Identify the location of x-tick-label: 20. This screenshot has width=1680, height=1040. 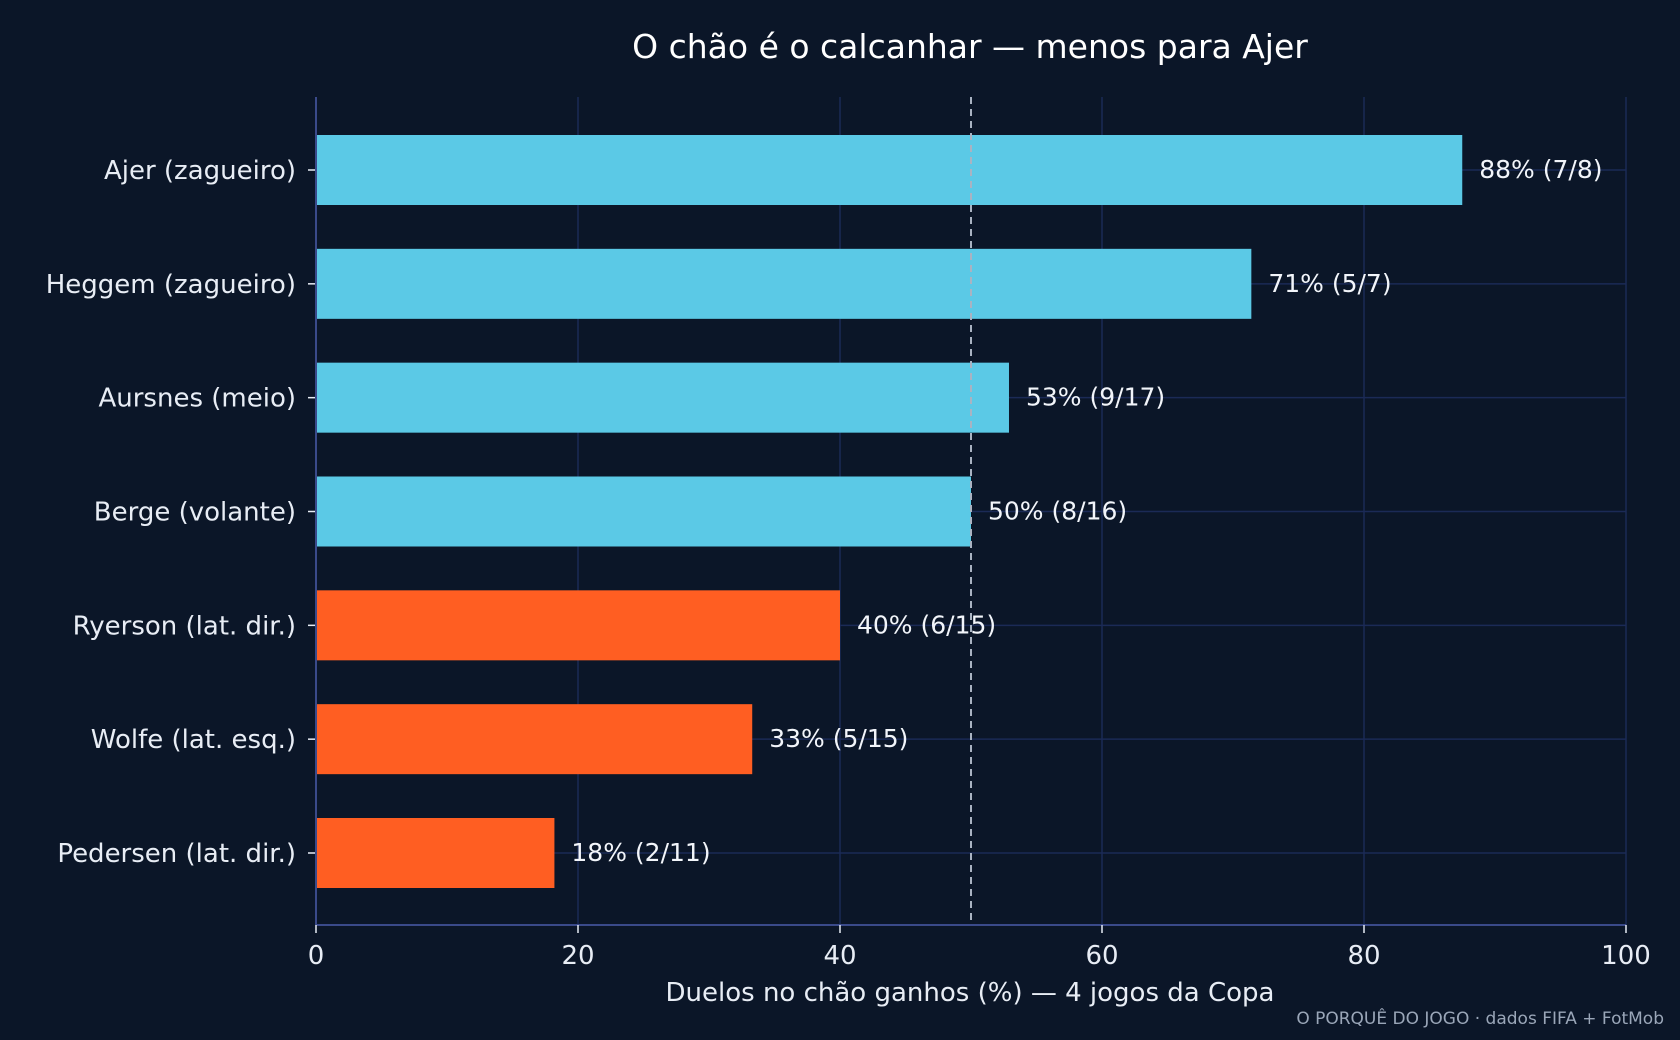
(577, 956).